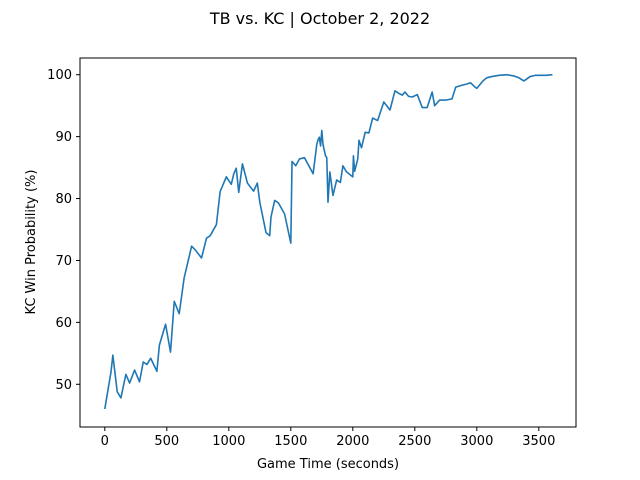 This screenshot has height=480, width=640. I want to click on y-tick-label: 100, so click(59, 75).